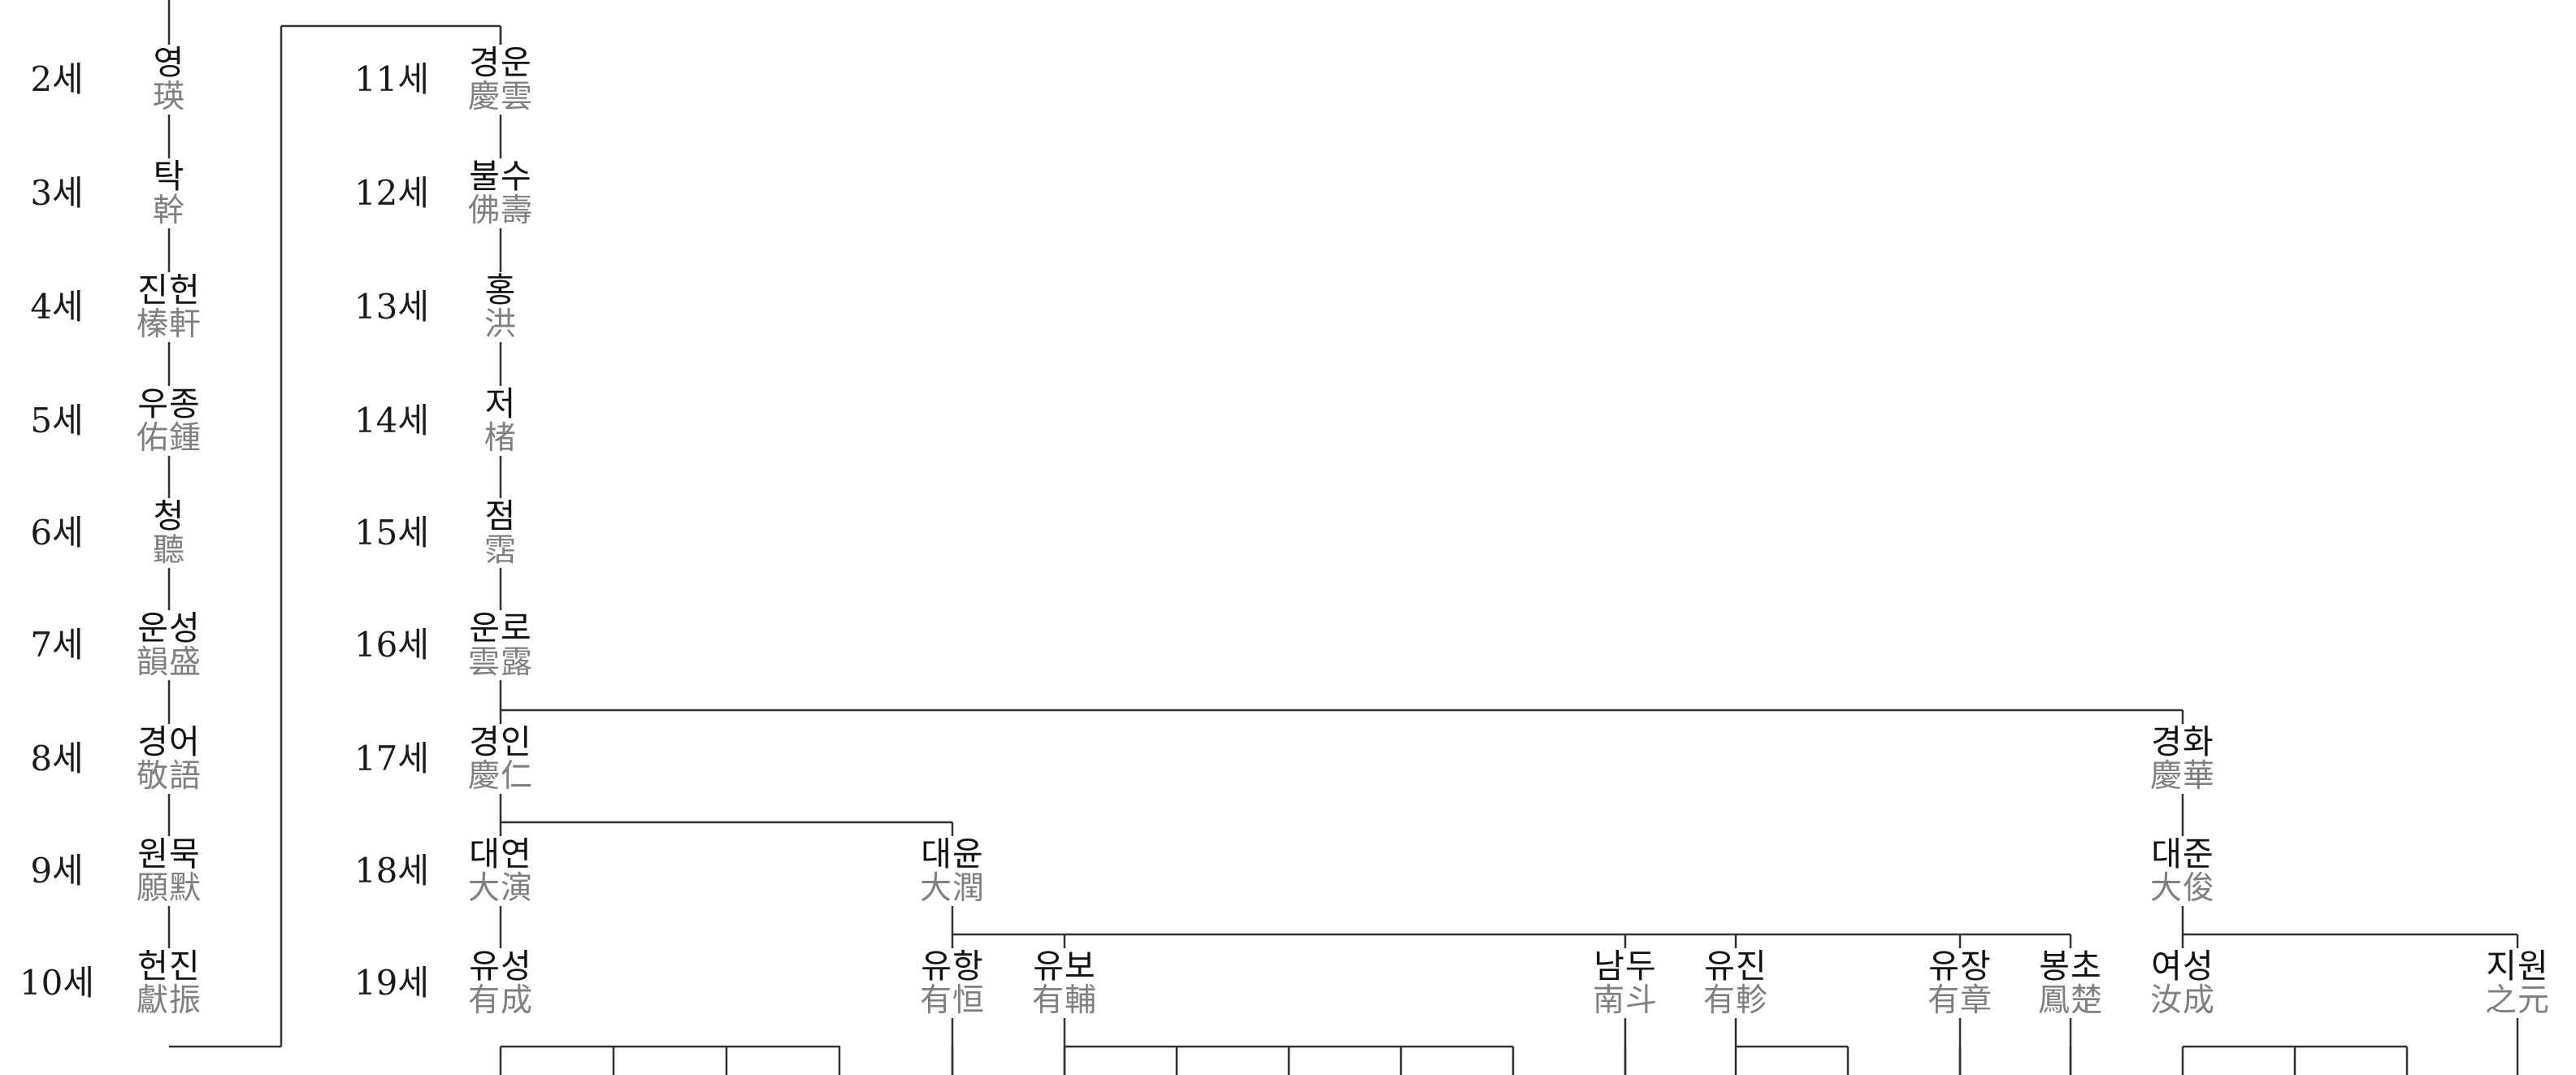 The height and width of the screenshot is (1075, 2576). I want to click on person-name-hanja: 洪, so click(501, 324).